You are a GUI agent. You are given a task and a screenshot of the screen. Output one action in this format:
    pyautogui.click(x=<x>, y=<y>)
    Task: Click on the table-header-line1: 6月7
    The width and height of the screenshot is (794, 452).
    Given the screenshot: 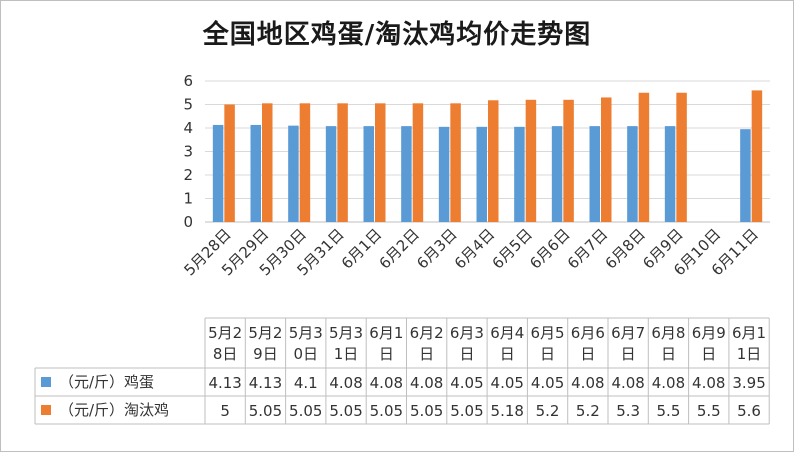 What is the action you would take?
    pyautogui.click(x=628, y=333)
    